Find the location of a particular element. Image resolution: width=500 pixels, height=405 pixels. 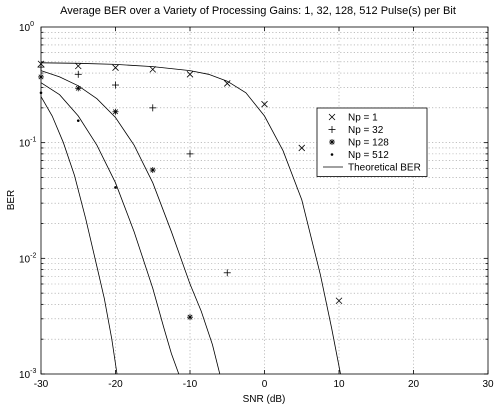

x-tick-label: 20 is located at coordinates (414, 384).